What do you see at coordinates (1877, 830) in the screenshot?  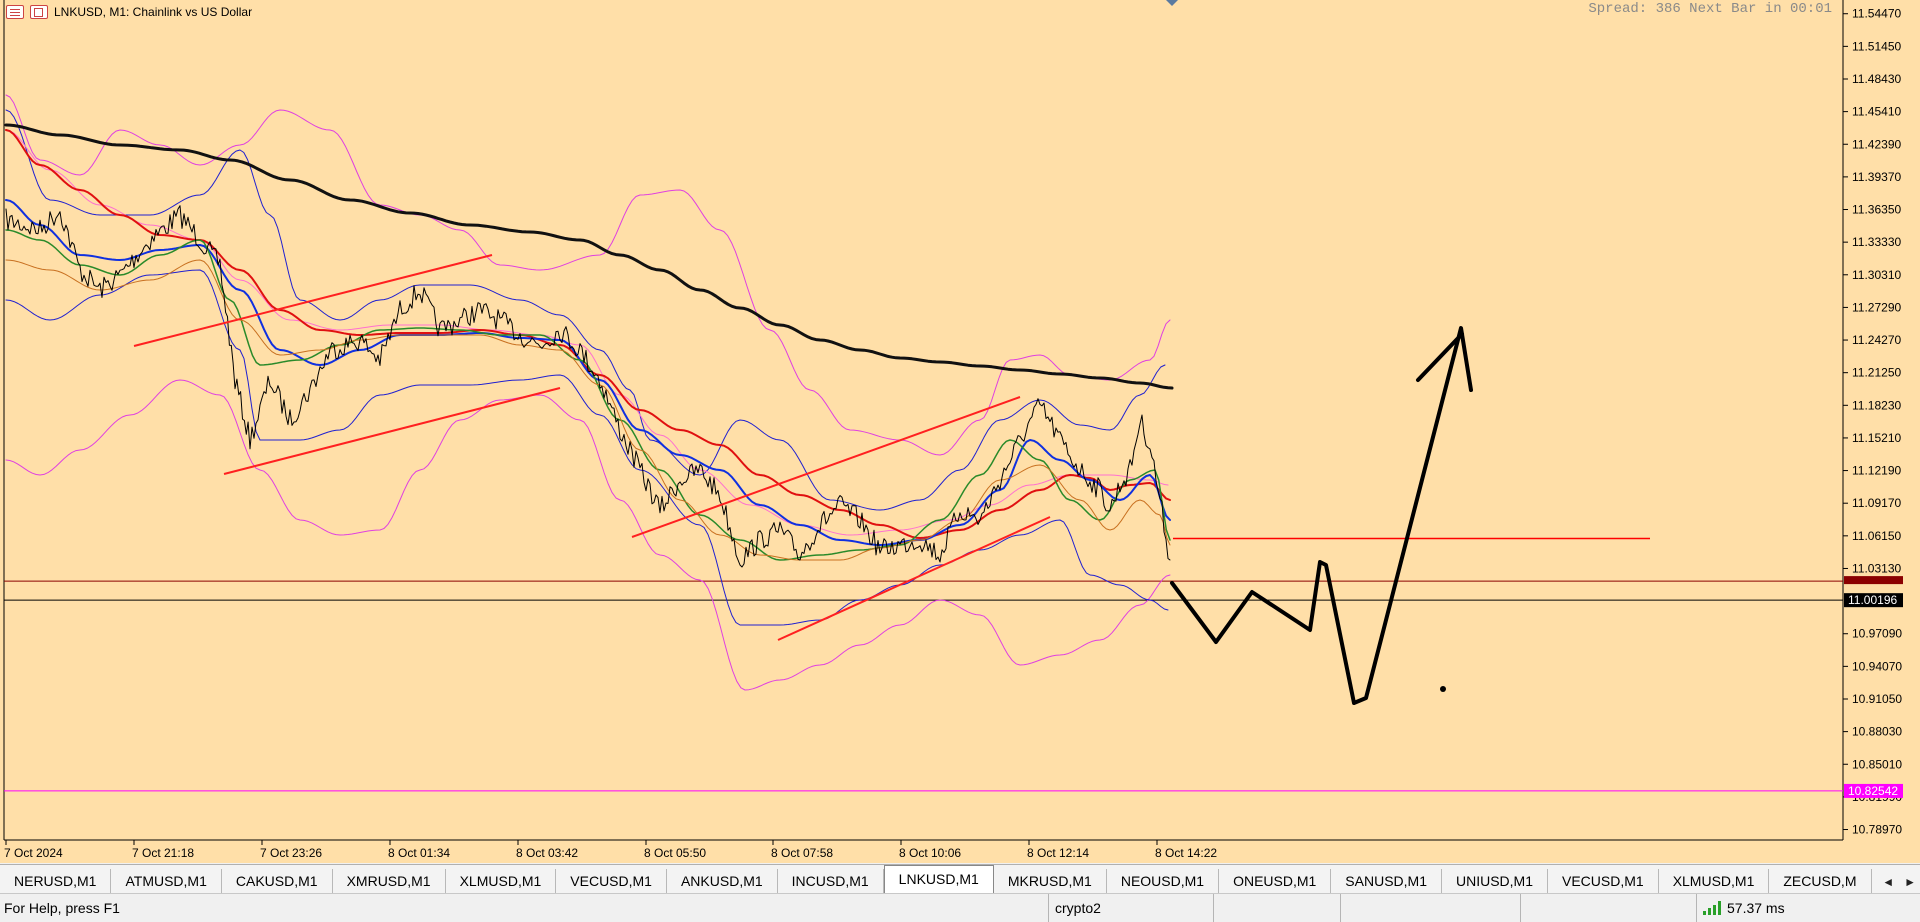 I see `y-tick-label: 10.78970` at bounding box center [1877, 830].